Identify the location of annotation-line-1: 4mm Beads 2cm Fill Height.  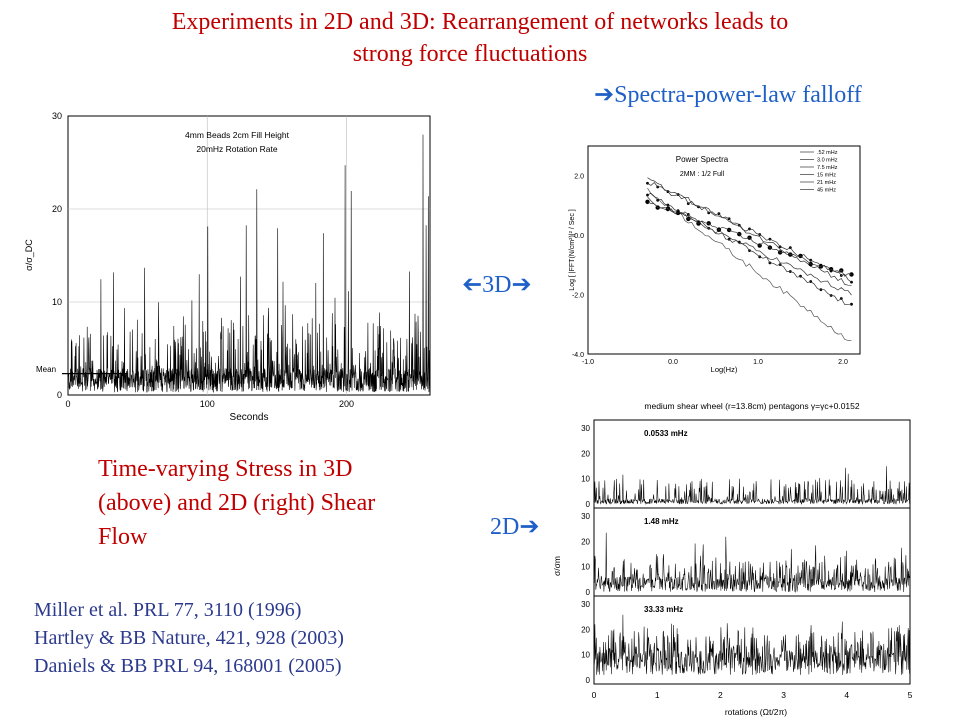
(237, 135).